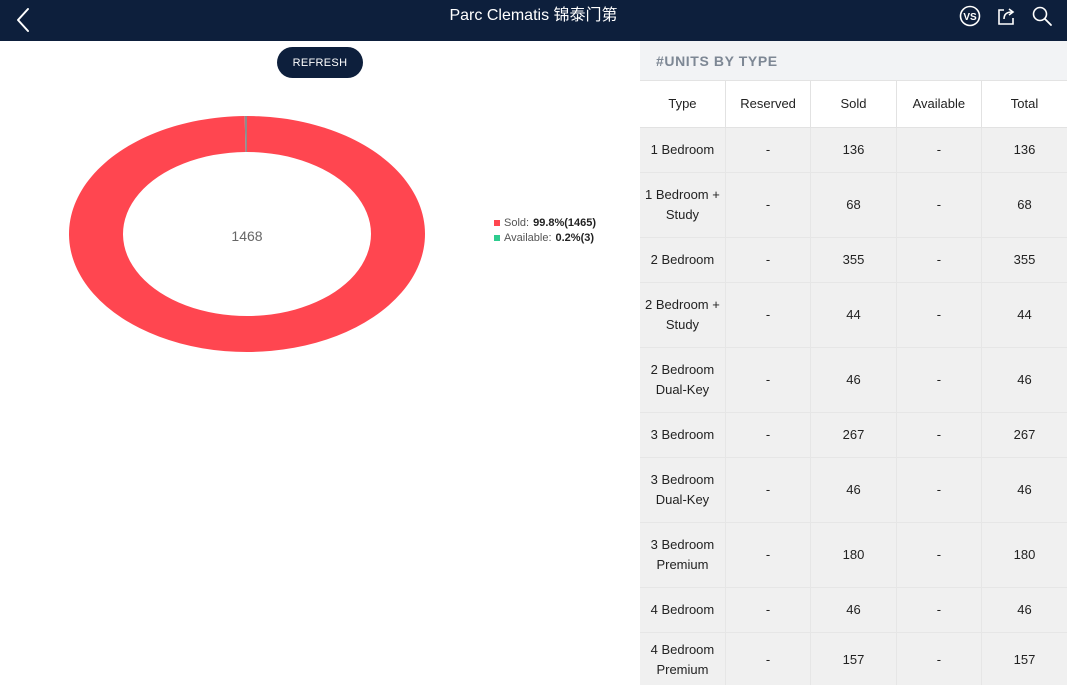  I want to click on donut-center-total: 1468, so click(246, 236).